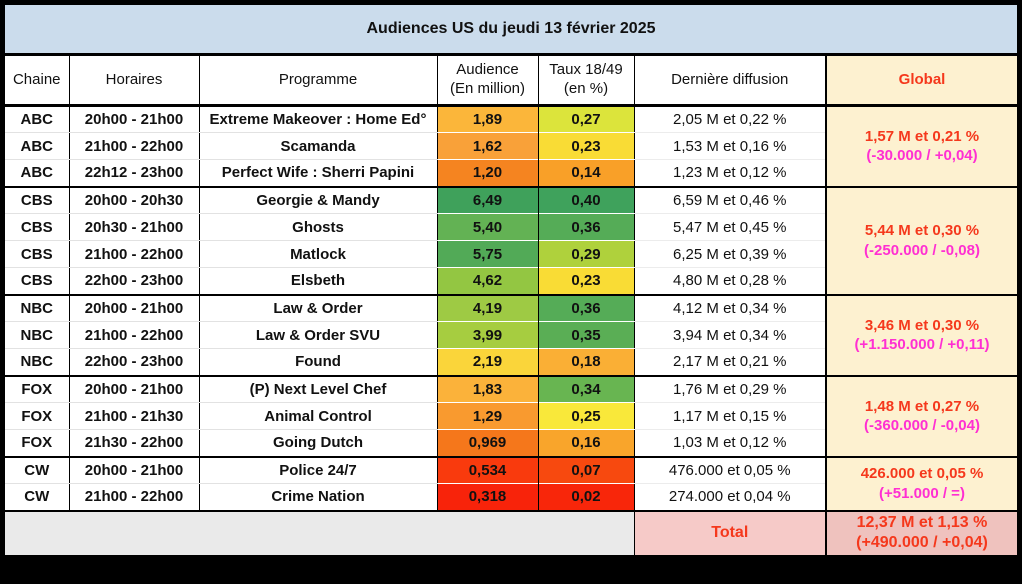  I want to click on global-delta: (+51.000 / =), so click(922, 493).